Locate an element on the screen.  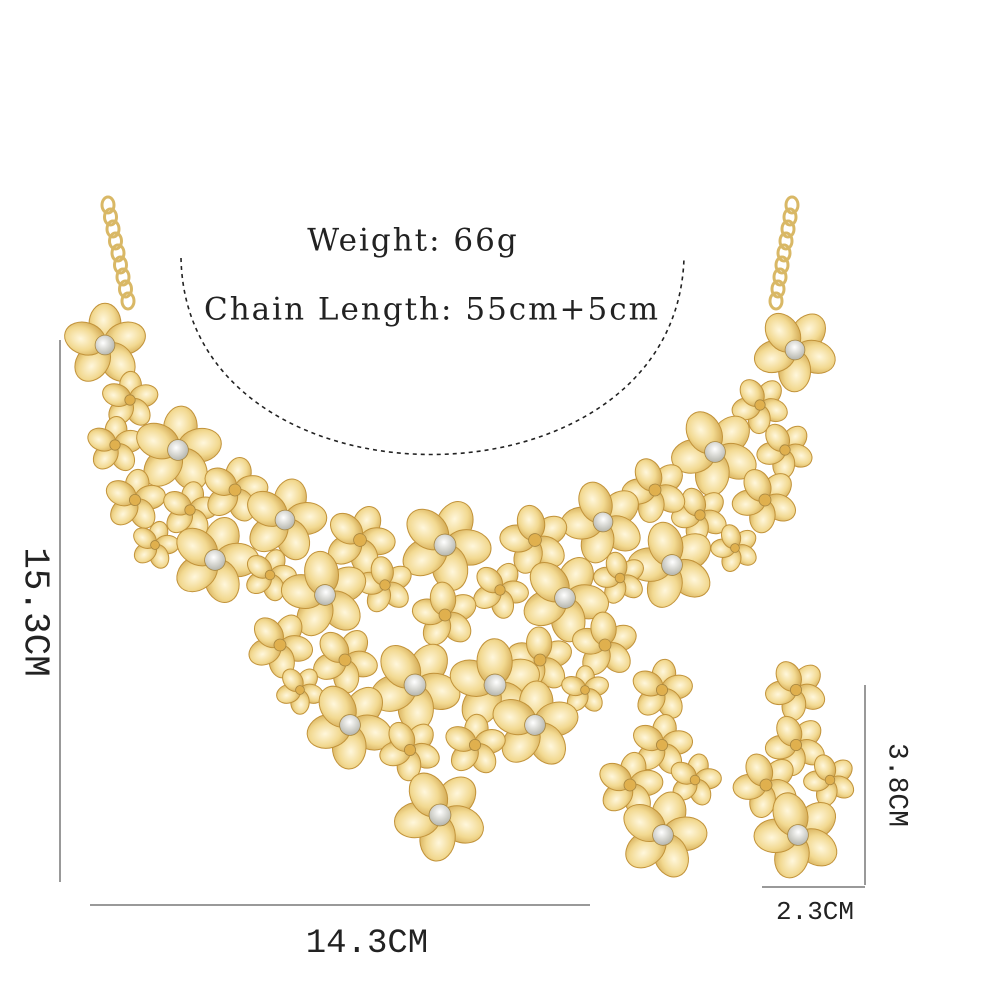
necklace-height-label: 15.3CM is located at coordinates (34, 612).